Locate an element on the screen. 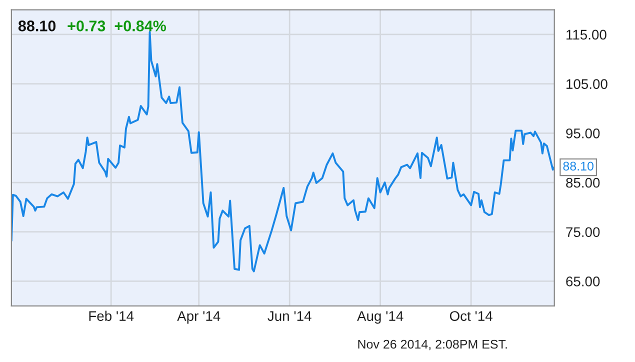  y-tick-label: 85.00 is located at coordinates (583, 183).